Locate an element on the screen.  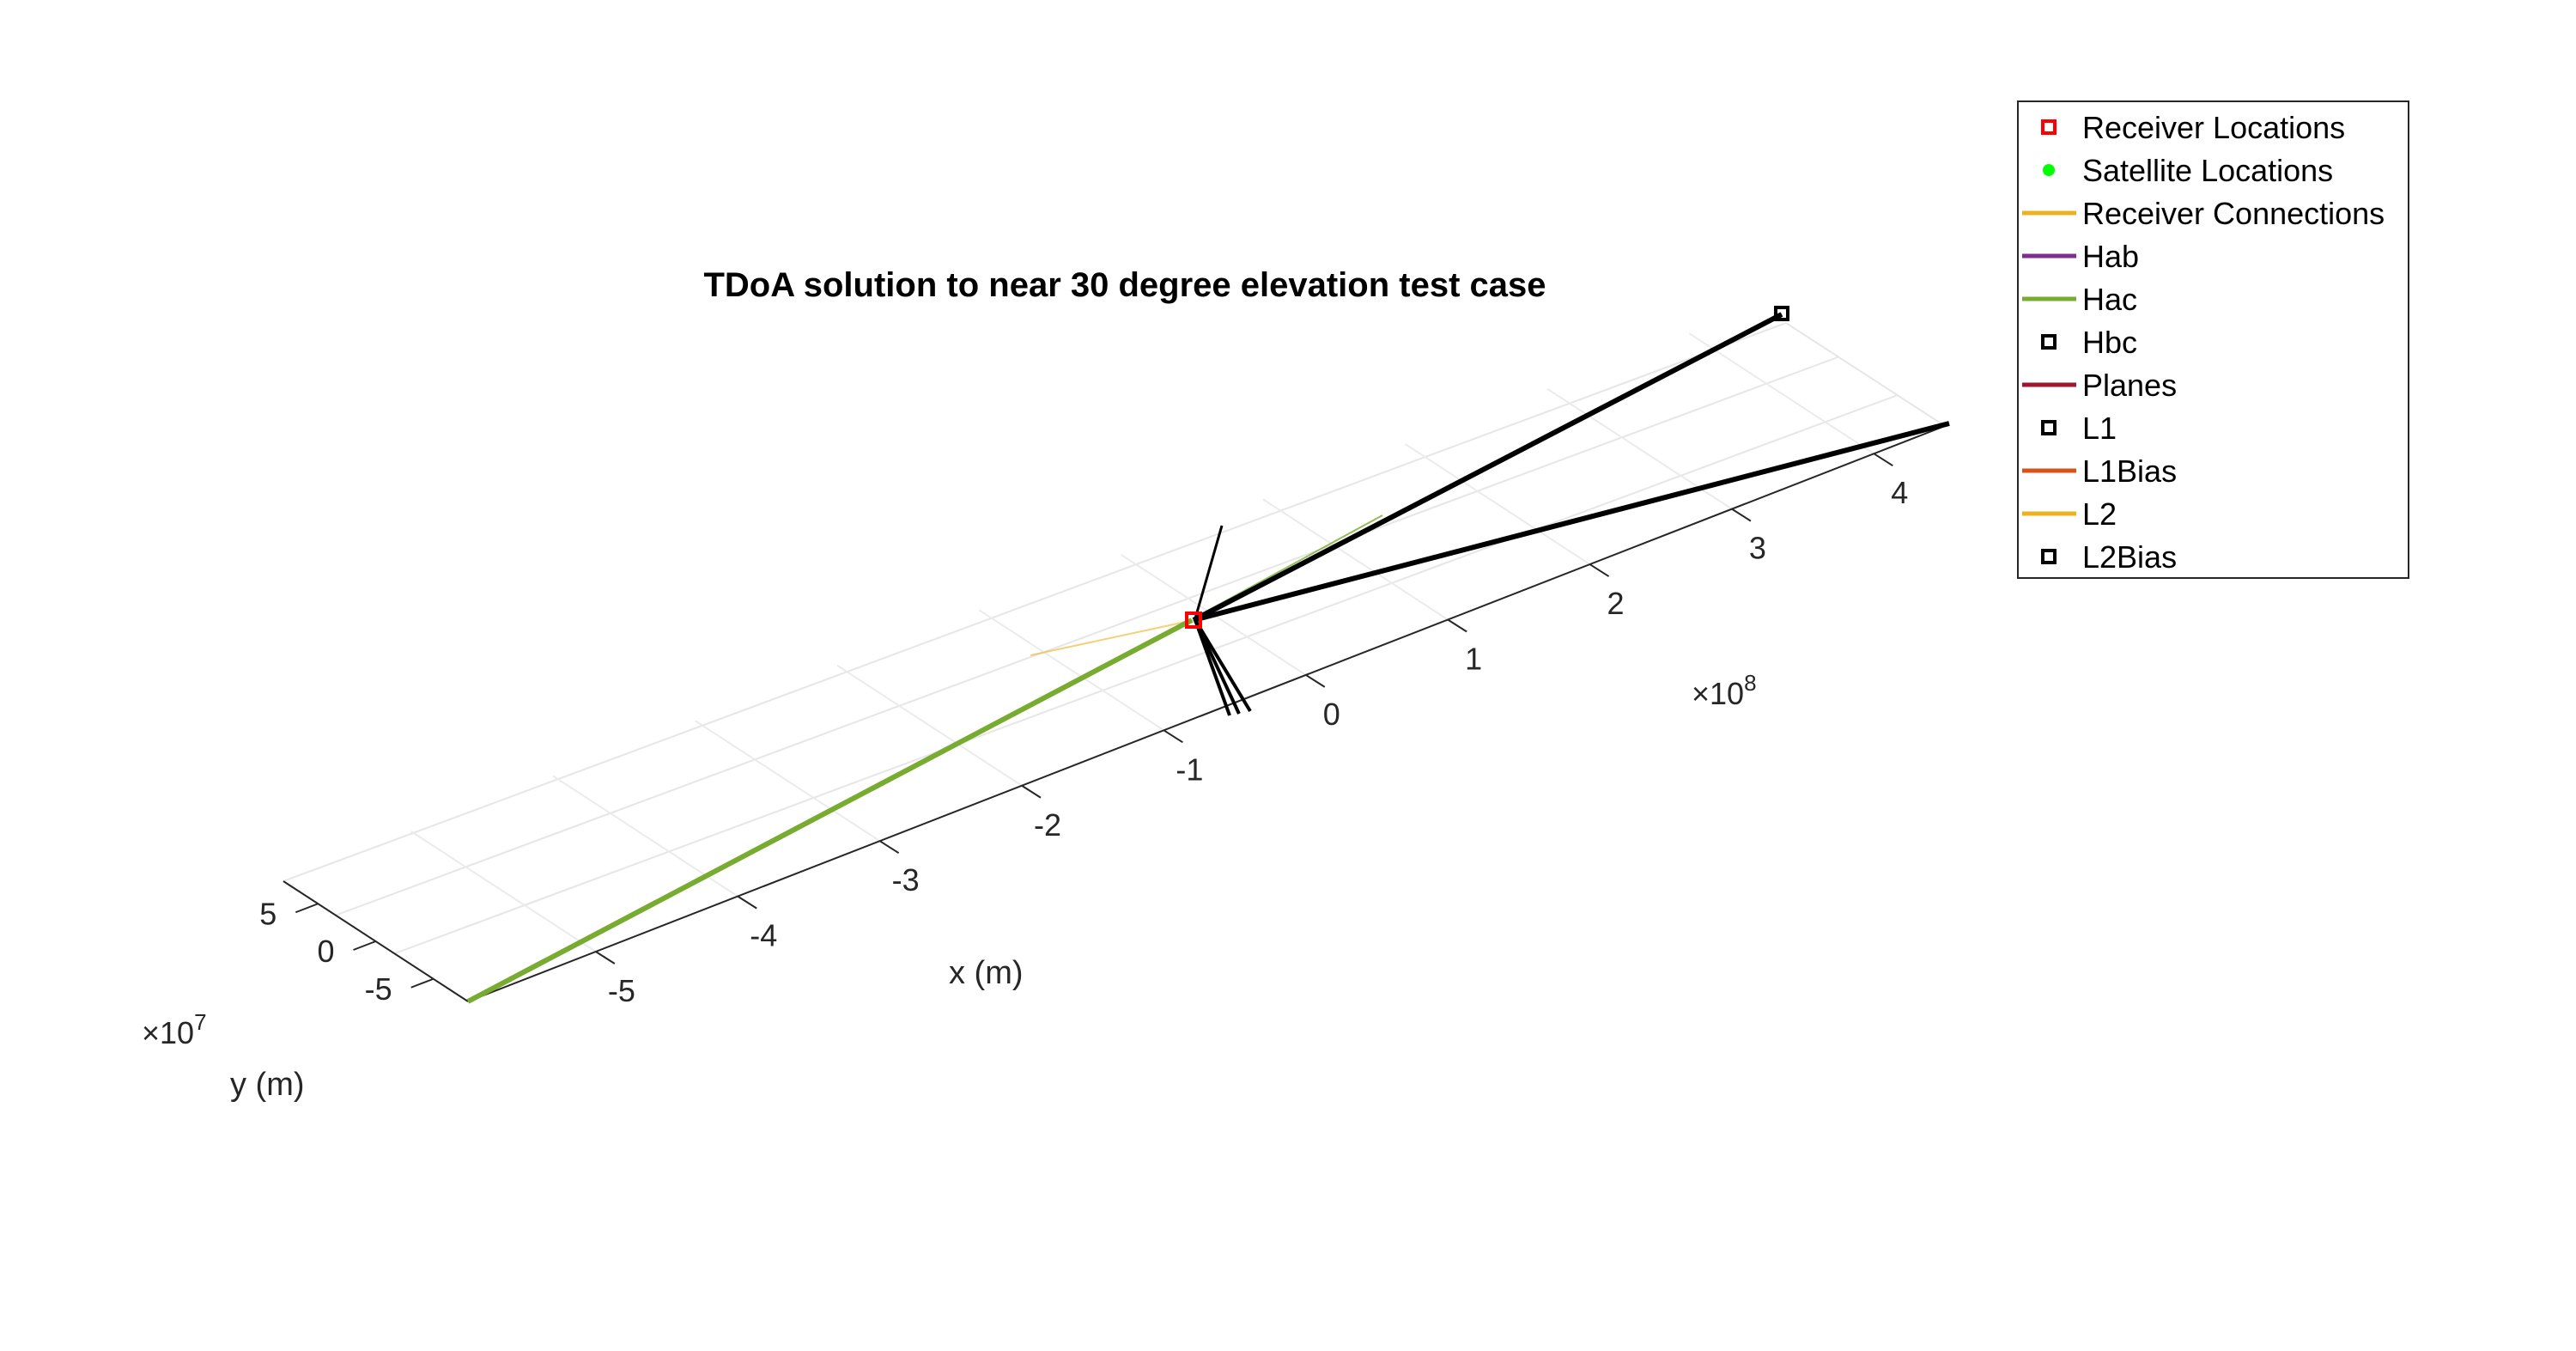
y-exponent-base-text: ×10 is located at coordinates (168, 1032).